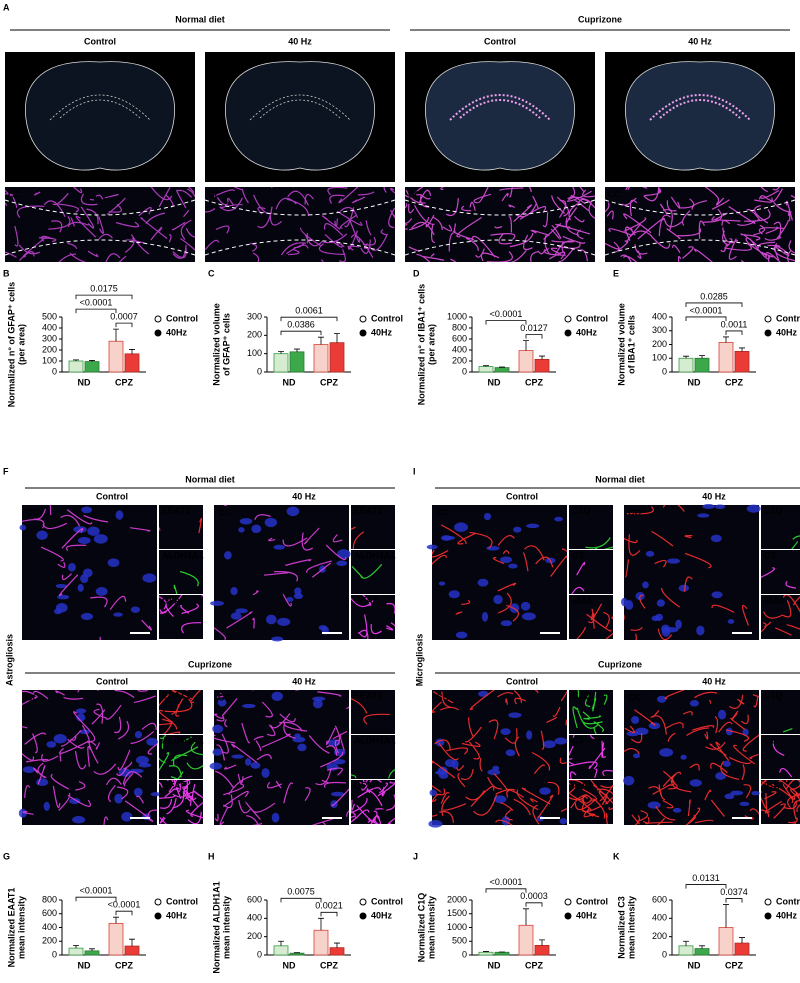  Describe the element at coordinates (464, 371) in the screenshot. I see `y-tick-label: 0` at that location.